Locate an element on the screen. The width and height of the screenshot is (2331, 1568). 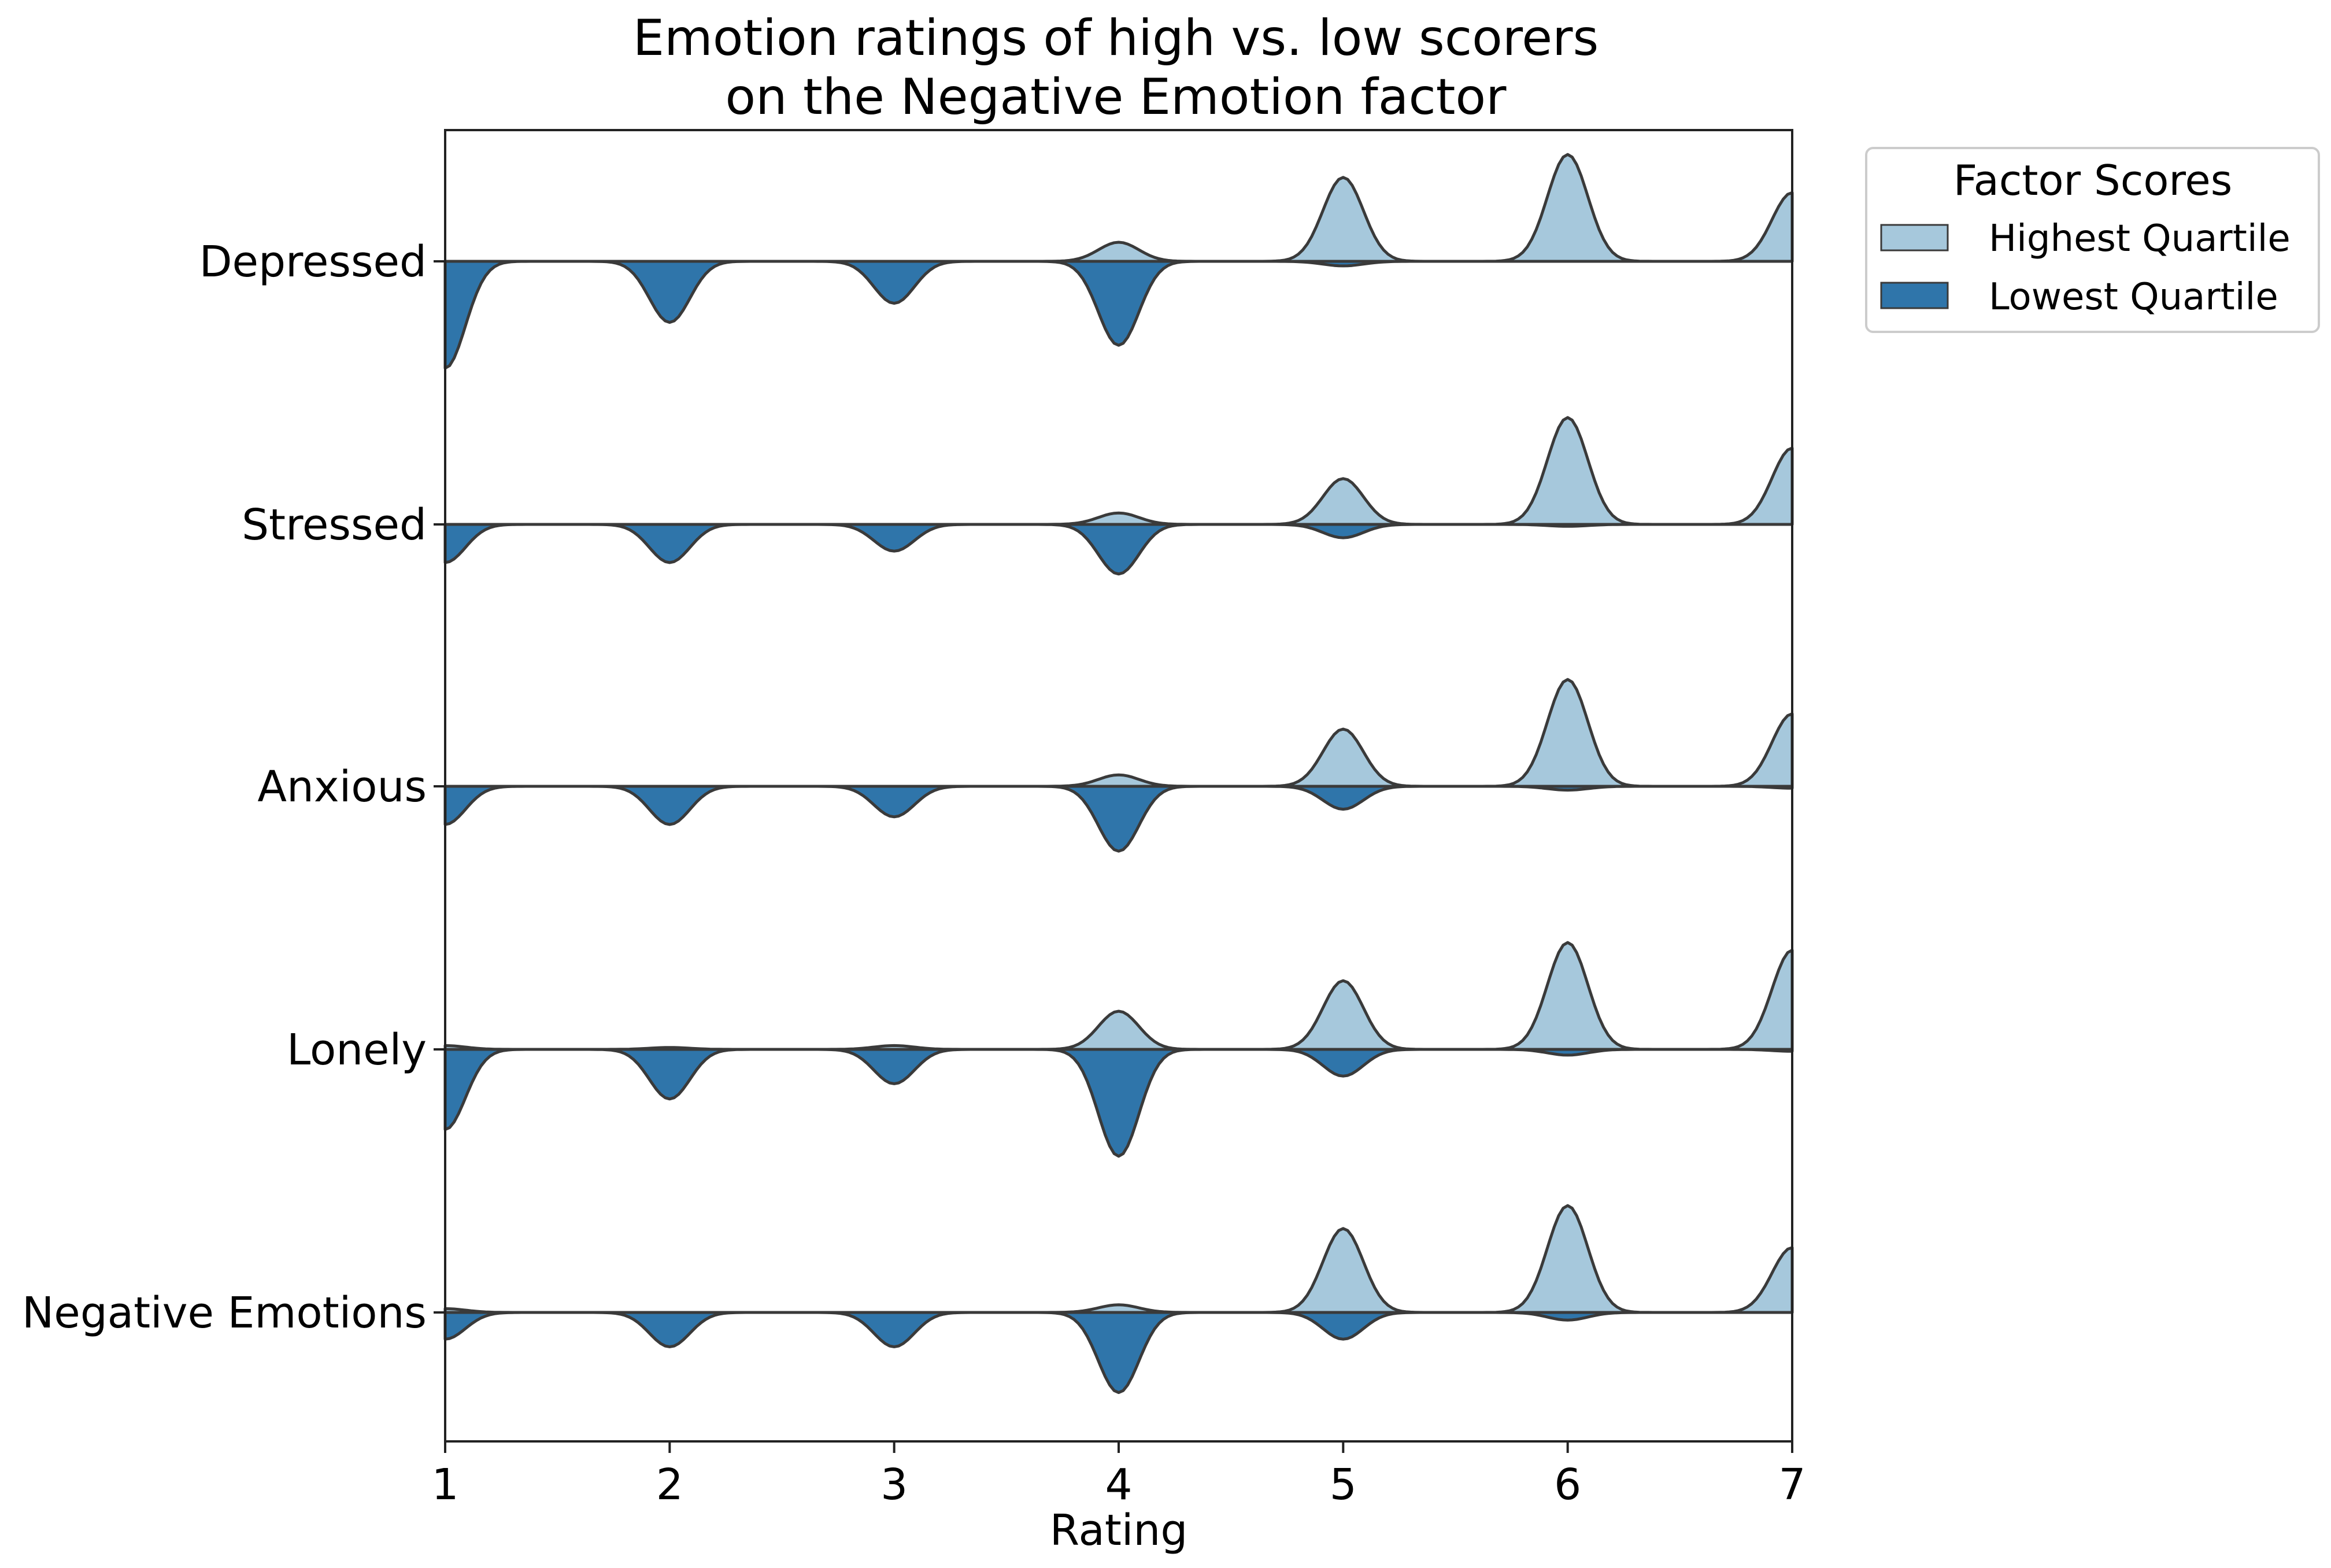
legend-label-highest-quartile: Highest Quartile is located at coordinates (2140, 238).